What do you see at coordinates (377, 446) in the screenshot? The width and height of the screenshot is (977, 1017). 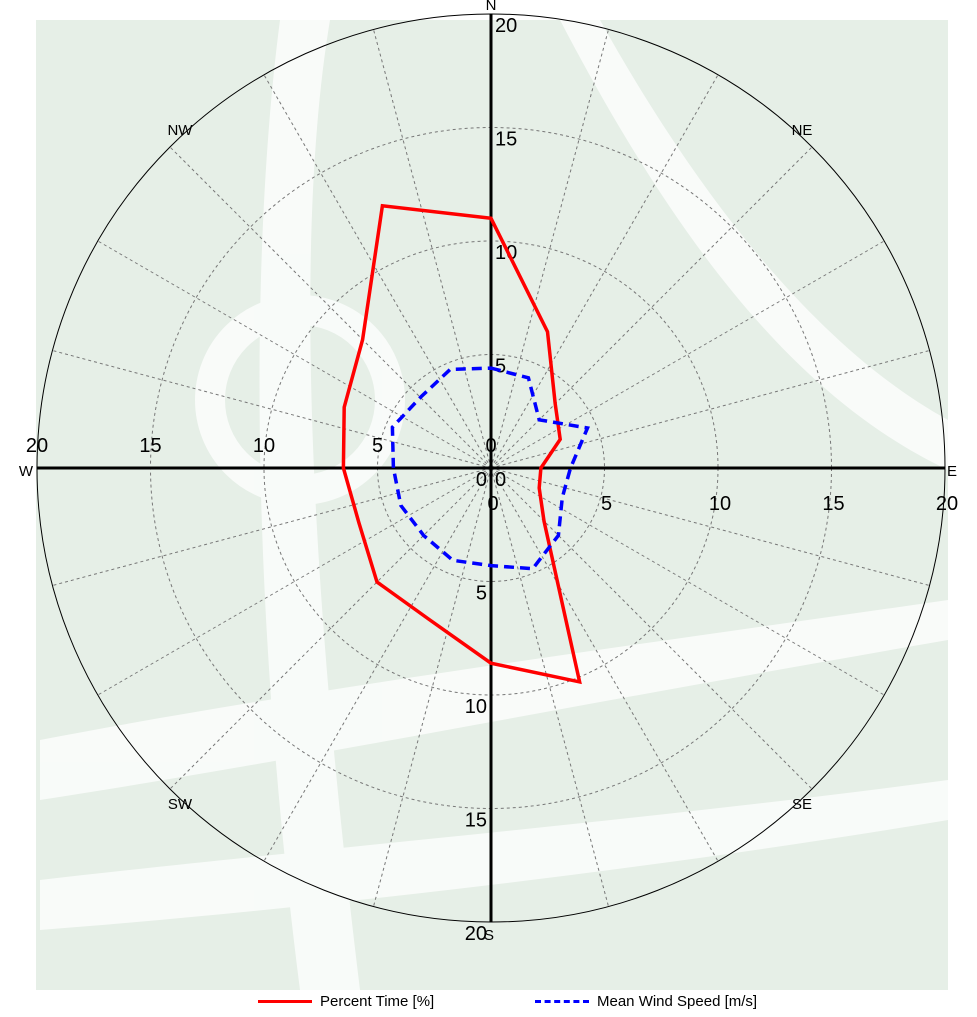 I see `tick-label-west-5: 5` at bounding box center [377, 446].